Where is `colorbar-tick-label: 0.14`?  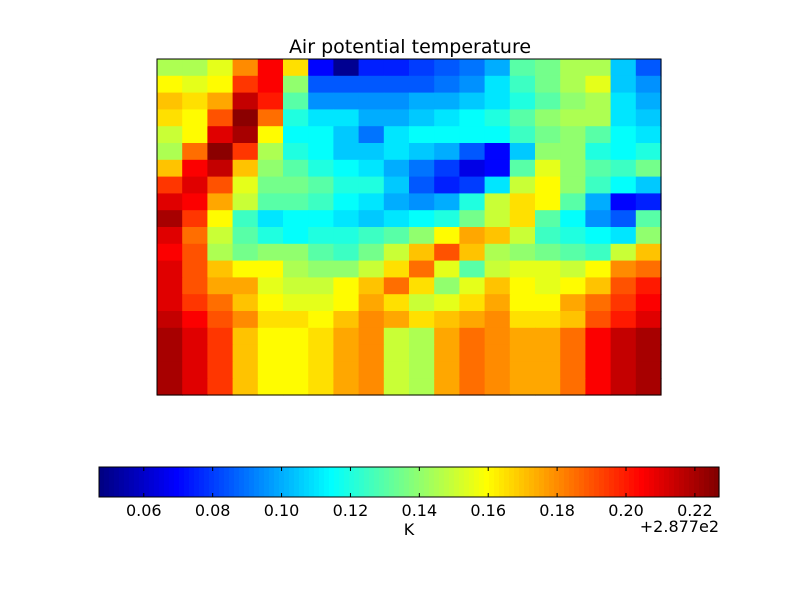 colorbar-tick-label: 0.14 is located at coordinates (420, 510).